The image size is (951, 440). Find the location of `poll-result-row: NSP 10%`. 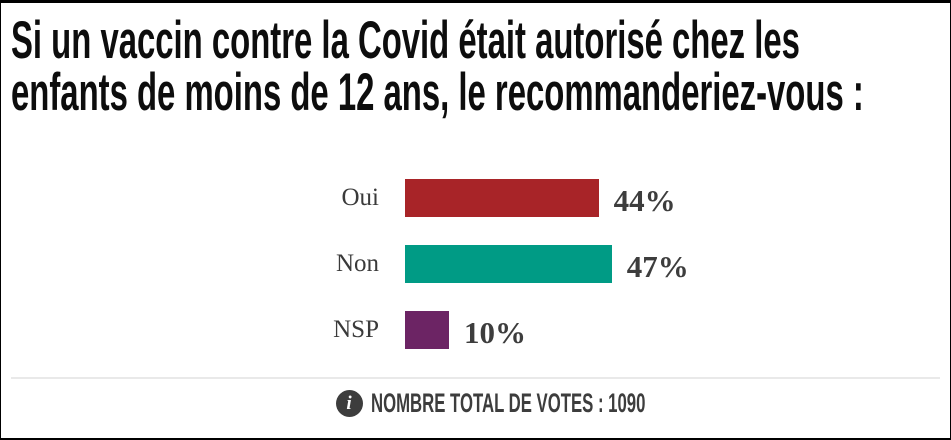

poll-result-row: NSP 10% is located at coordinates (475, 330).